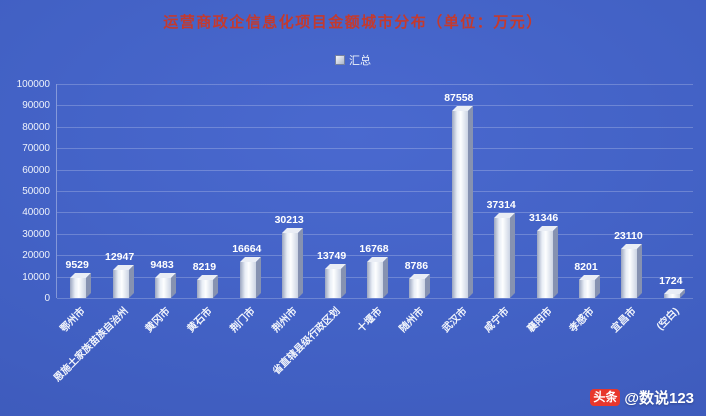 This screenshot has height=416, width=706. Describe the element at coordinates (374, 249) in the screenshot. I see `bar-value-label: 16768` at that location.